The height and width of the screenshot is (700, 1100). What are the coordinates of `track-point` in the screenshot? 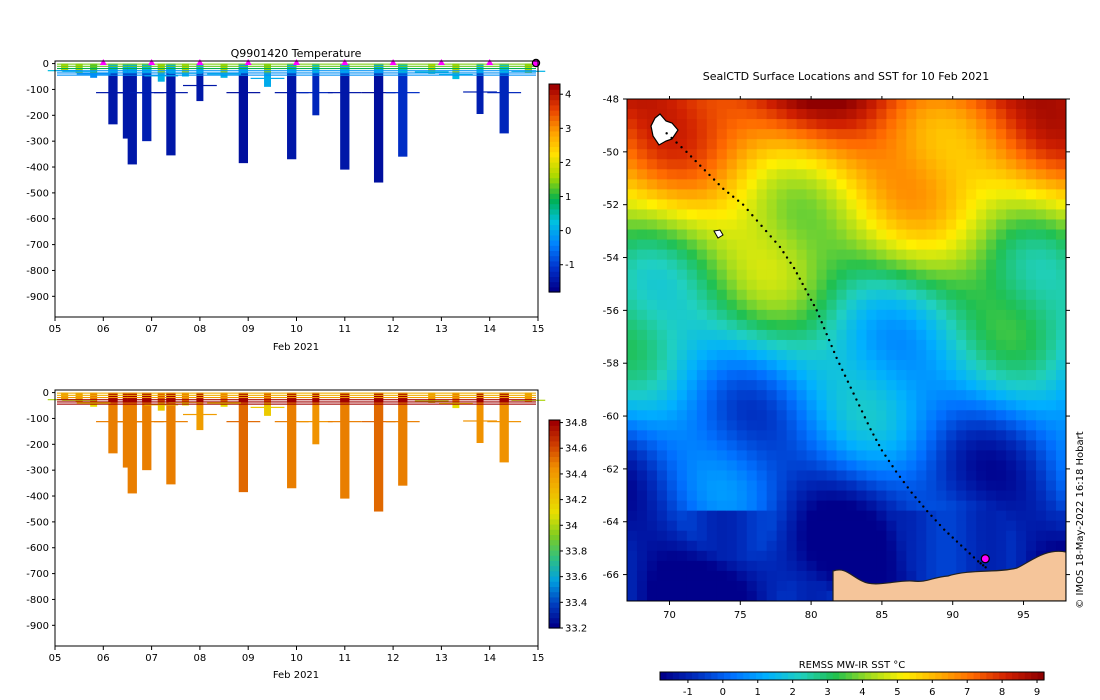 It's located at (757, 220).